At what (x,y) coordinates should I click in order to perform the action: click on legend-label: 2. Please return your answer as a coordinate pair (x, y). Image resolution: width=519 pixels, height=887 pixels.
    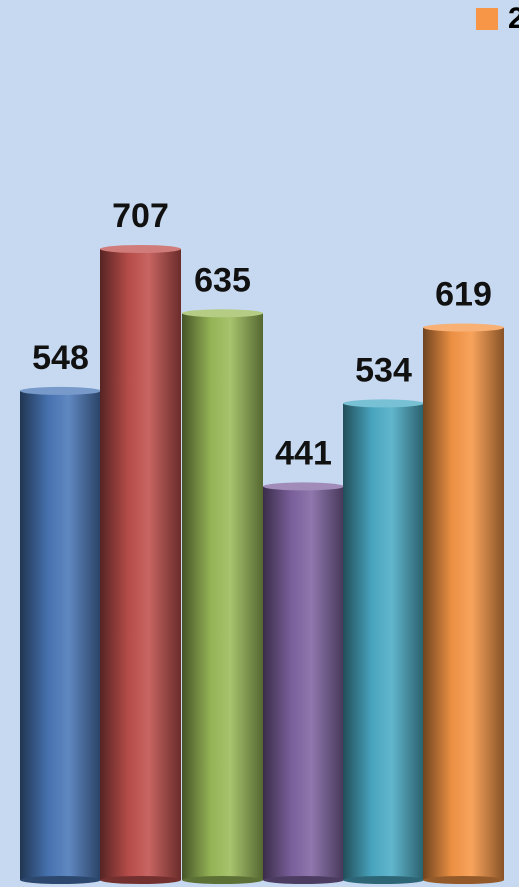
    Looking at the image, I should click on (513, 18).